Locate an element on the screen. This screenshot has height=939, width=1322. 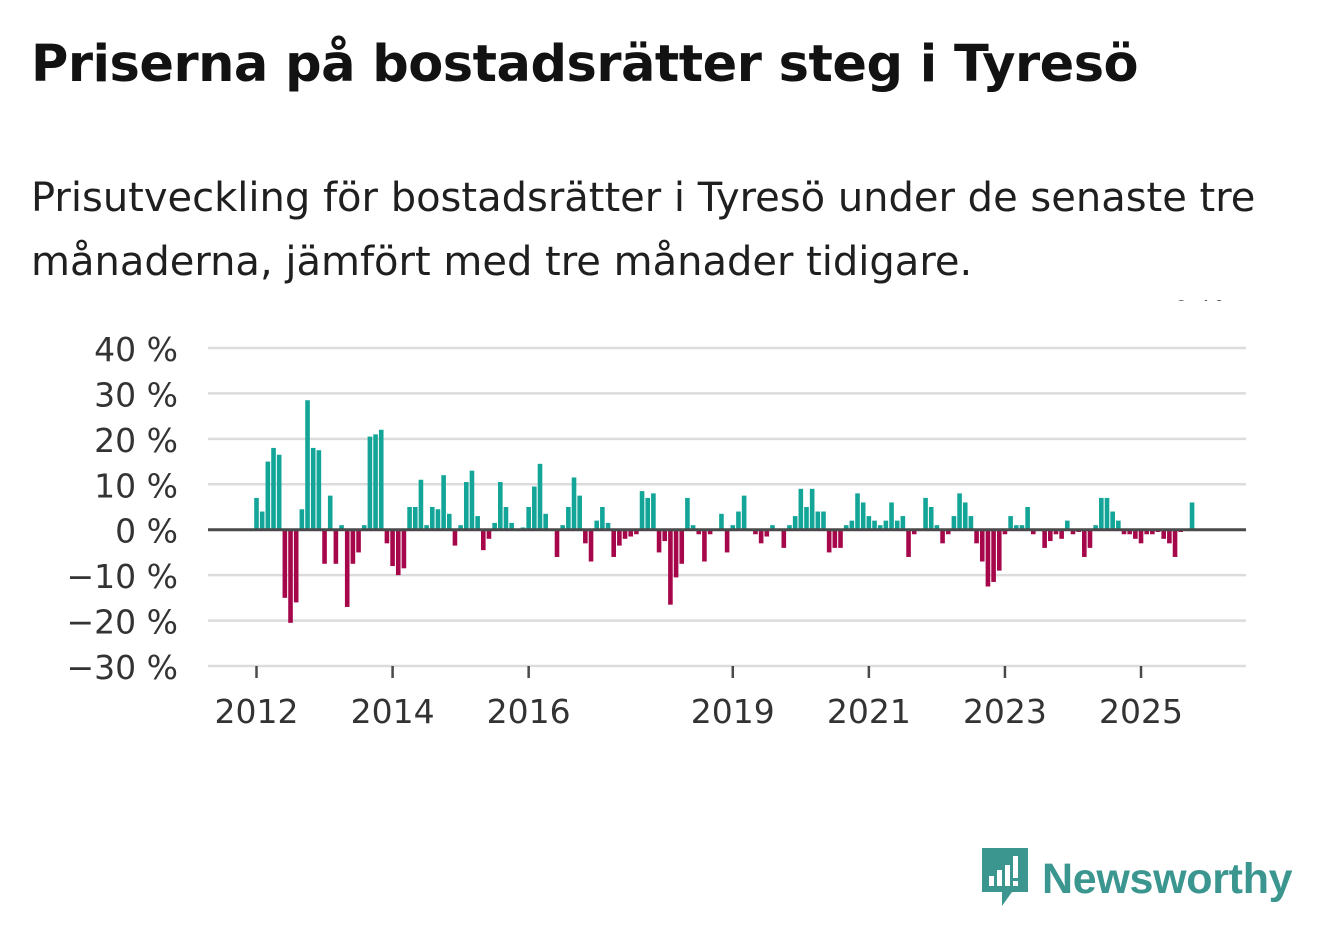
newsworthy-logo: Newsworthy is located at coordinates (1136, 879).